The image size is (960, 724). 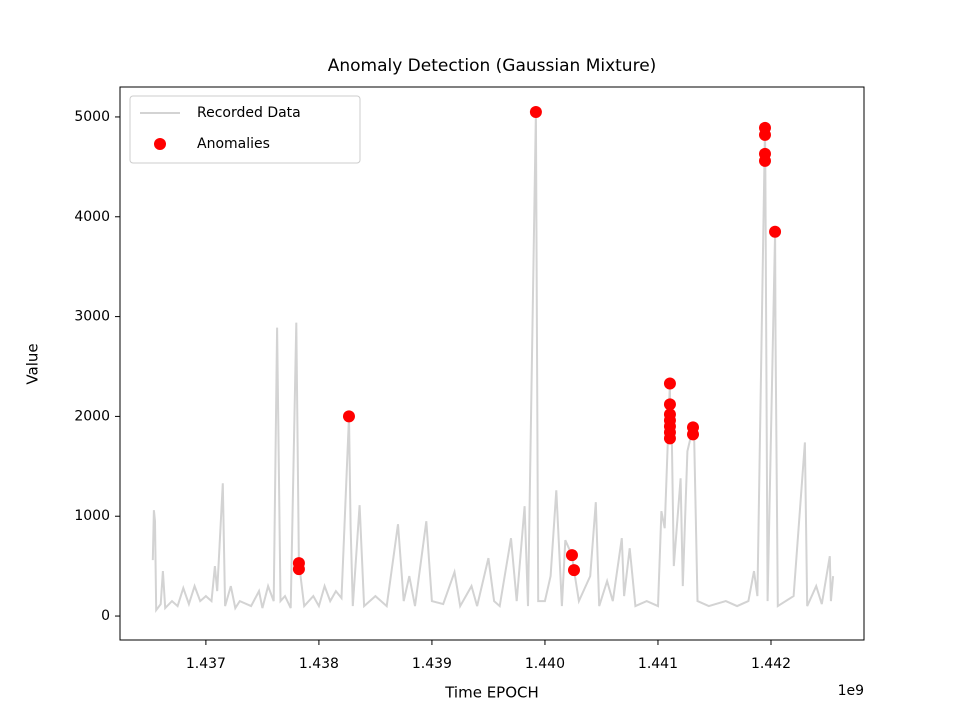 I want to click on x-tick-label: 1.440, so click(x=545, y=664).